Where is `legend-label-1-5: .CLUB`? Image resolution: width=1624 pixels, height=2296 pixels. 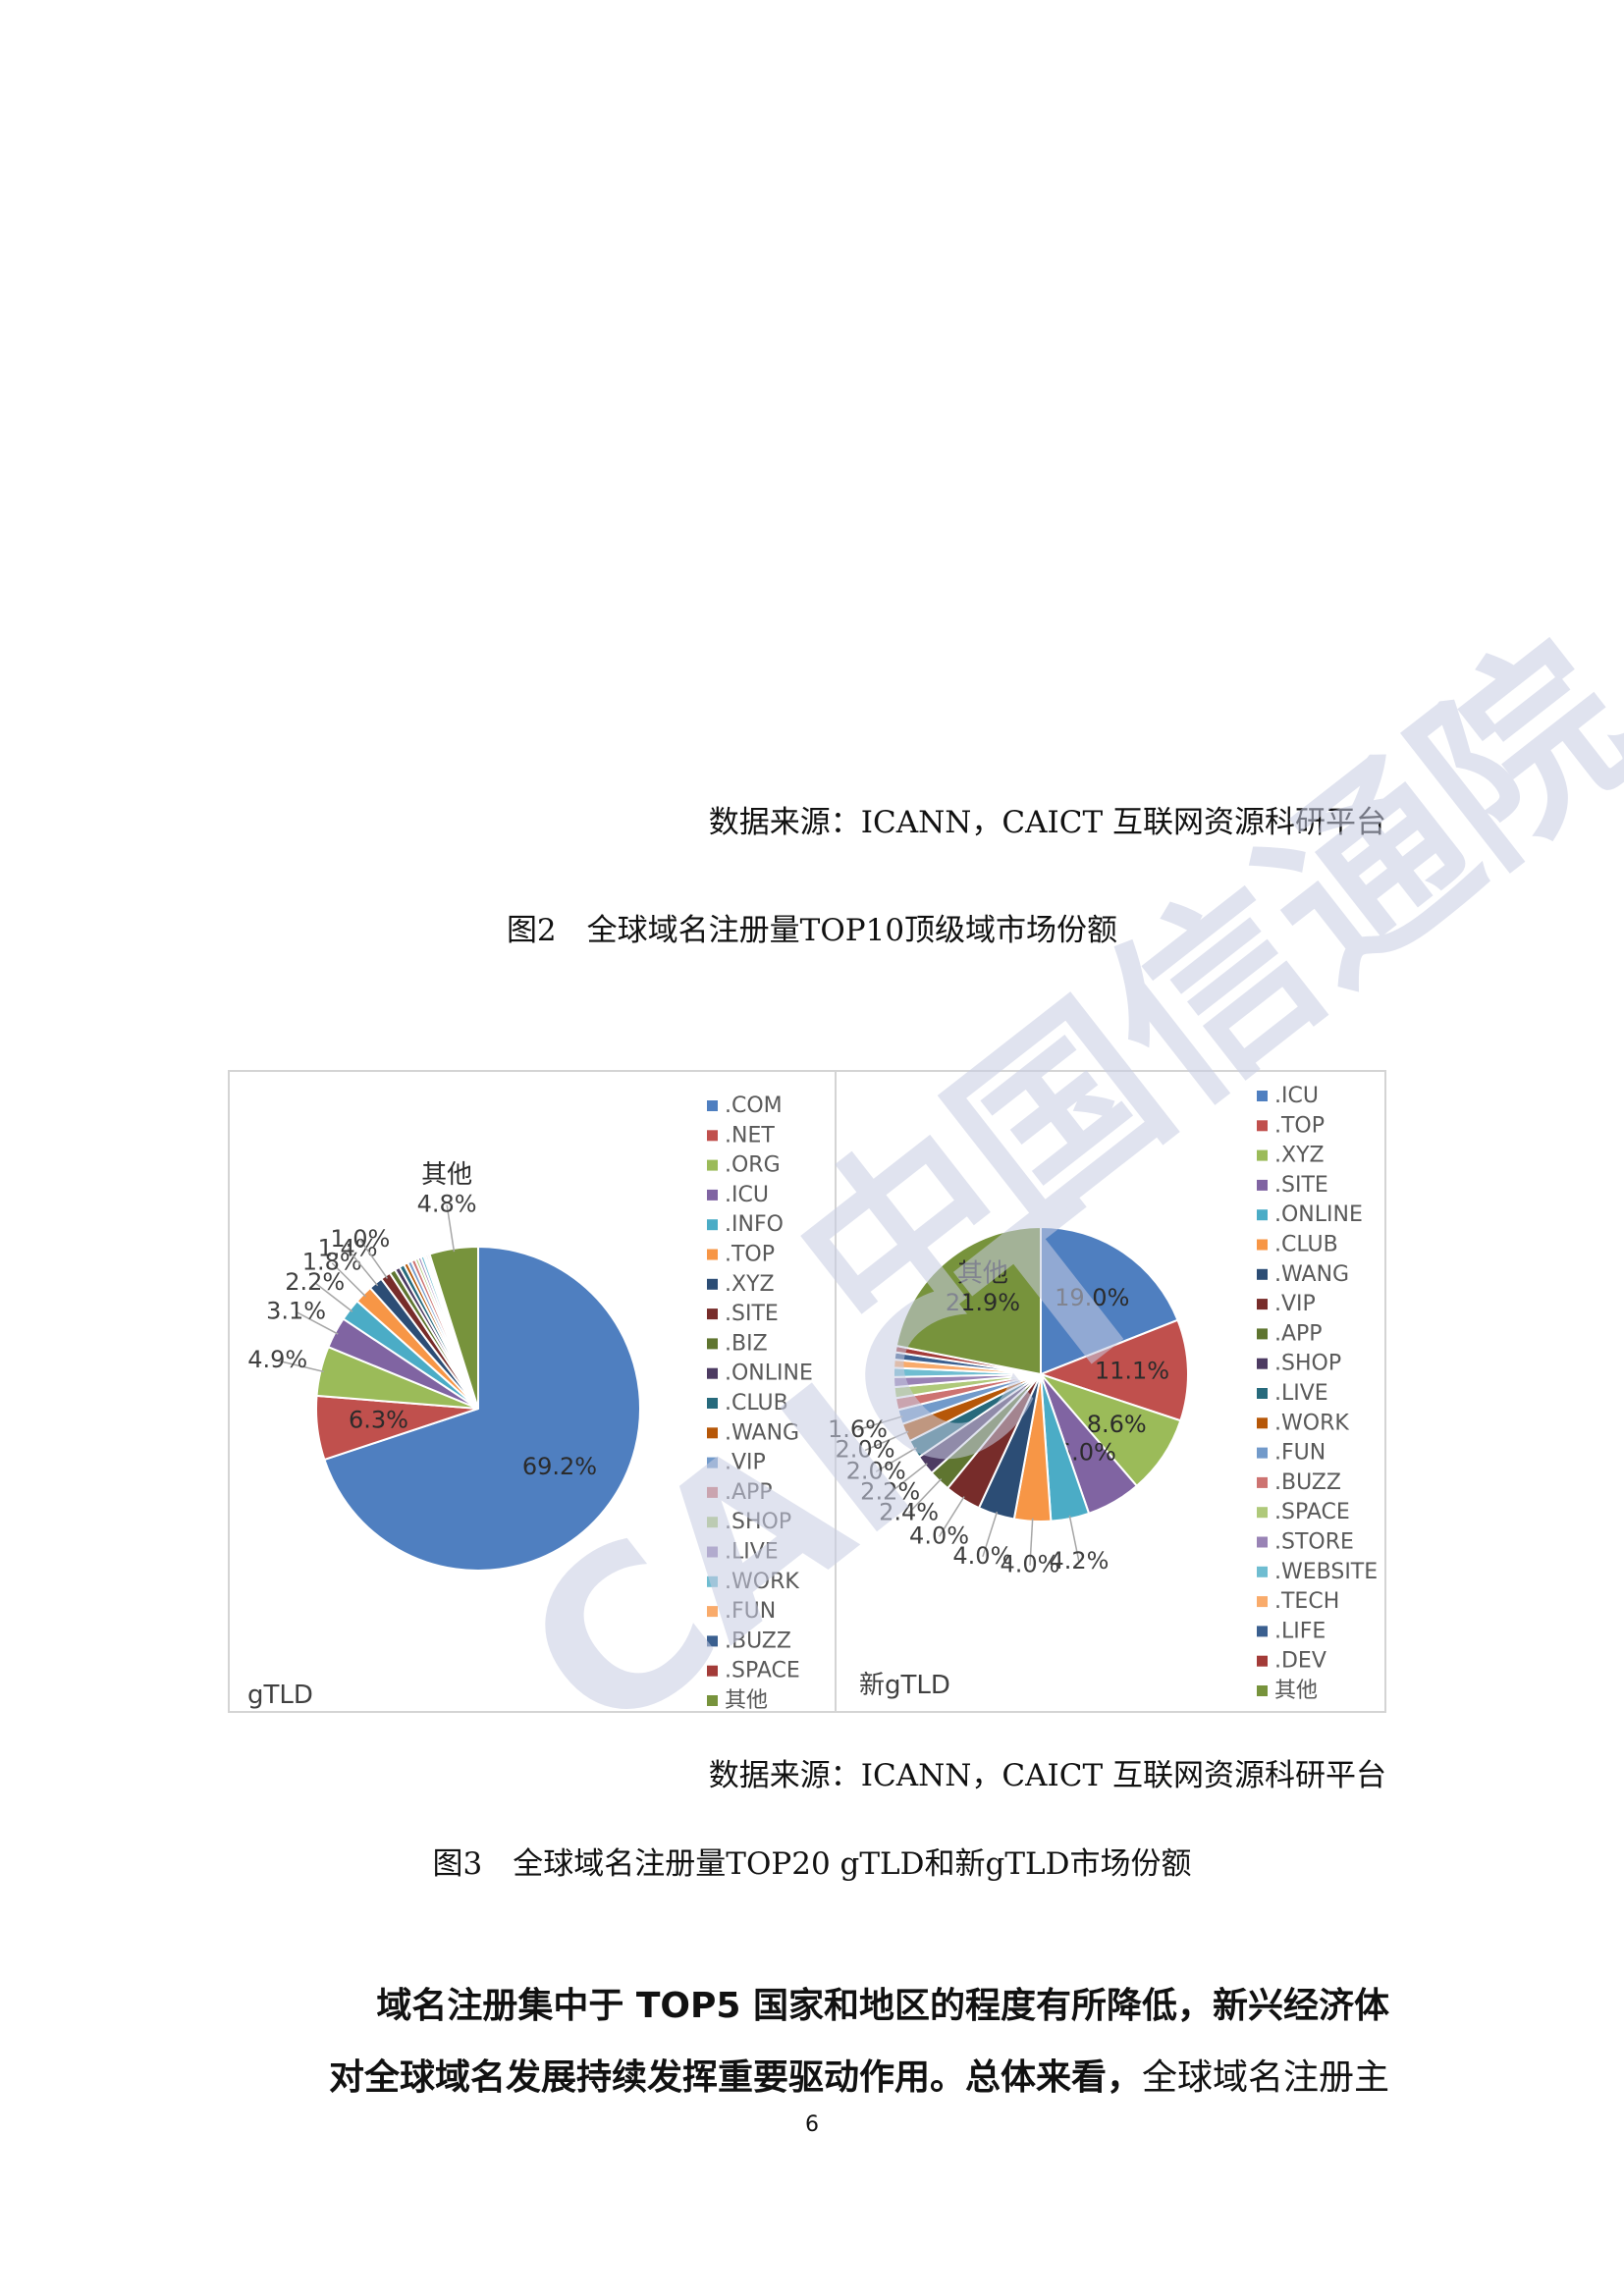 legend-label-1-5: .CLUB is located at coordinates (1306, 1245).